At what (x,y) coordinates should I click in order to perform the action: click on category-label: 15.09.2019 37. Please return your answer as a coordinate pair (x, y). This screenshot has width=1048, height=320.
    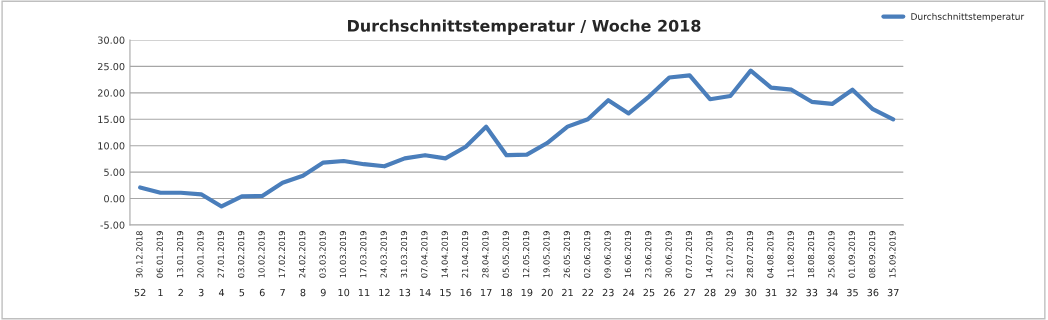
    Looking at the image, I should click on (893, 264).